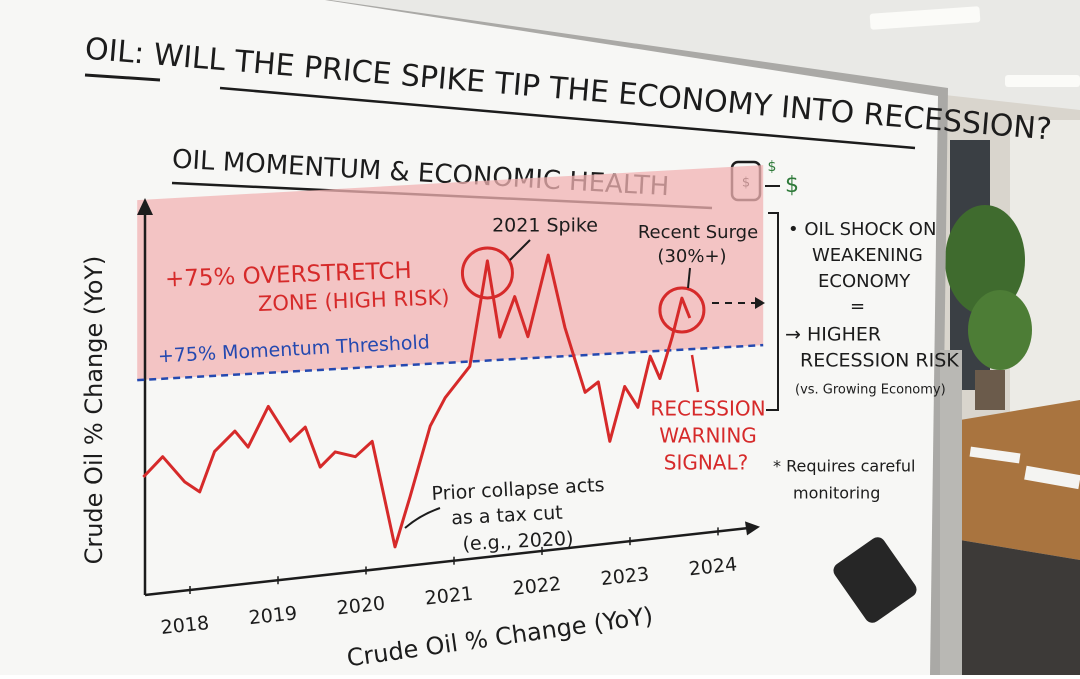 The width and height of the screenshot is (1080, 679). Describe the element at coordinates (867, 255) in the screenshot. I see `side-note: WEAKENING` at that location.